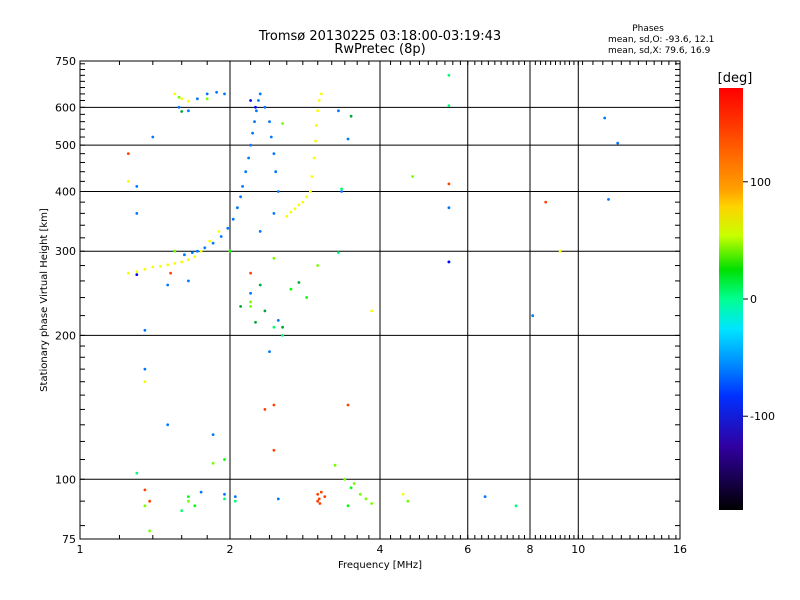  I want to click on phase-info-o: mean, sd,O: -93.6, 12.1, so click(661, 40).